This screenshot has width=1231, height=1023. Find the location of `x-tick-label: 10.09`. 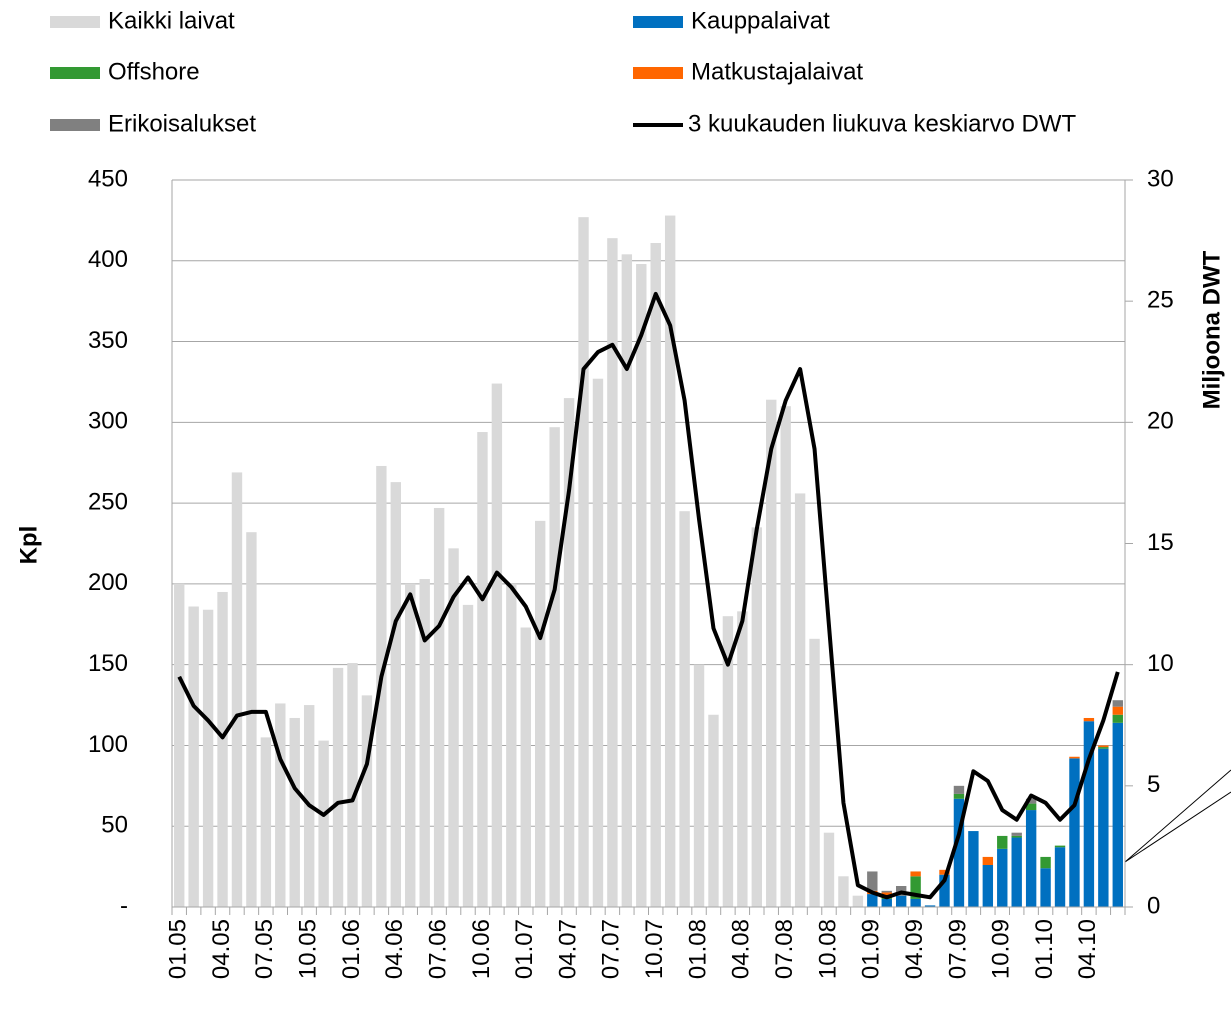

x-tick-label: 10.09 is located at coordinates (1001, 949).